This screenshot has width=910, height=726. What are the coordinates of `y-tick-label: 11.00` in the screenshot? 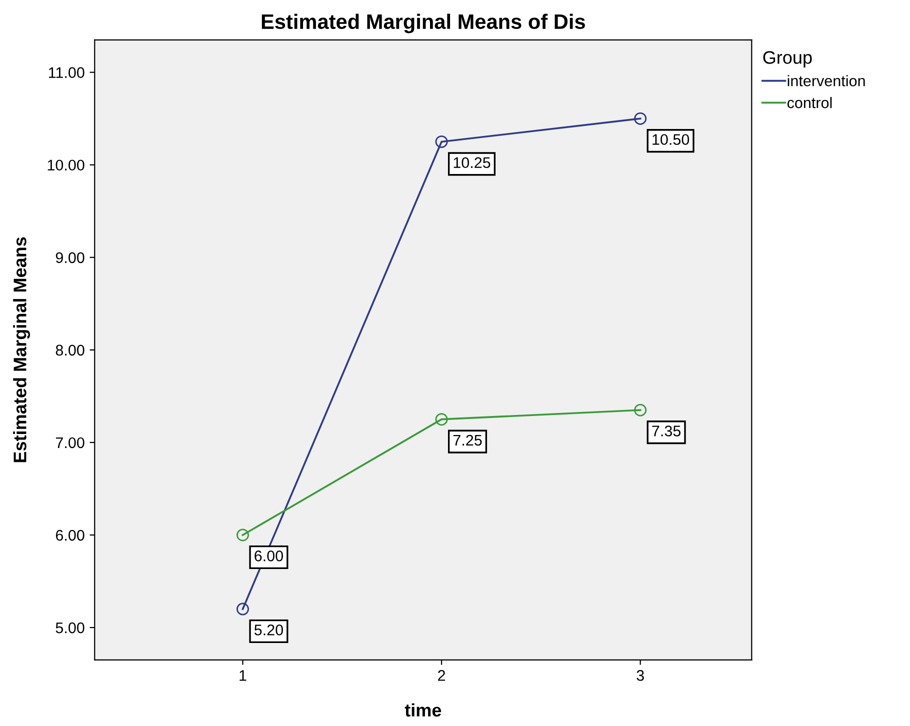 It's located at (66, 72).